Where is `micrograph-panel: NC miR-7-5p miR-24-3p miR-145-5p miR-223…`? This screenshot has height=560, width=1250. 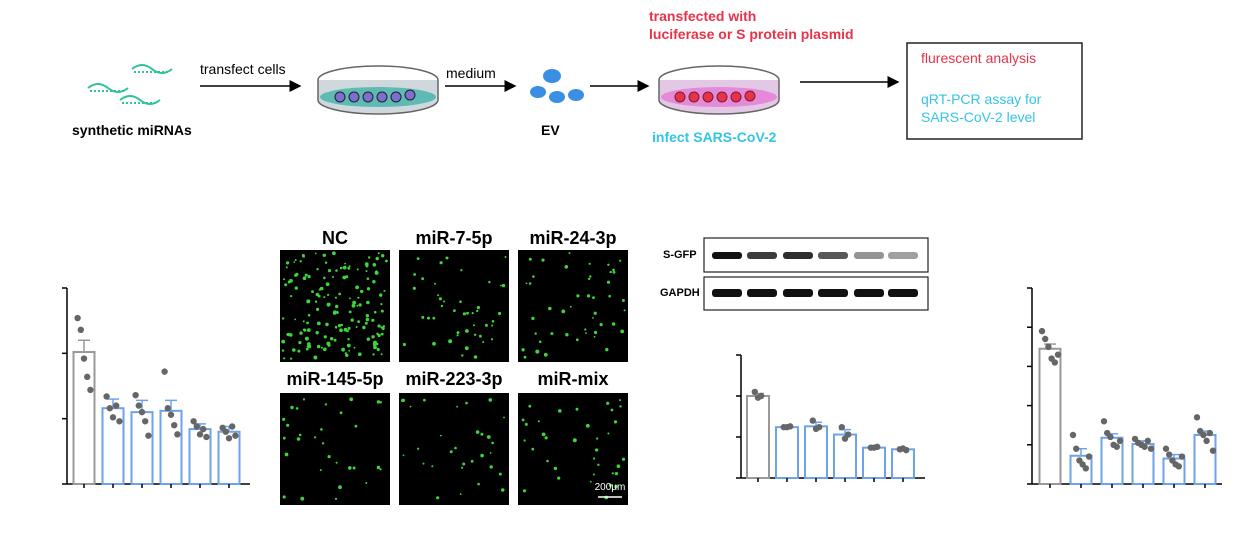
micrograph-panel: NC miR-7-5p miR-24-3p miR-145-5p miR-223… is located at coordinates (454, 366).